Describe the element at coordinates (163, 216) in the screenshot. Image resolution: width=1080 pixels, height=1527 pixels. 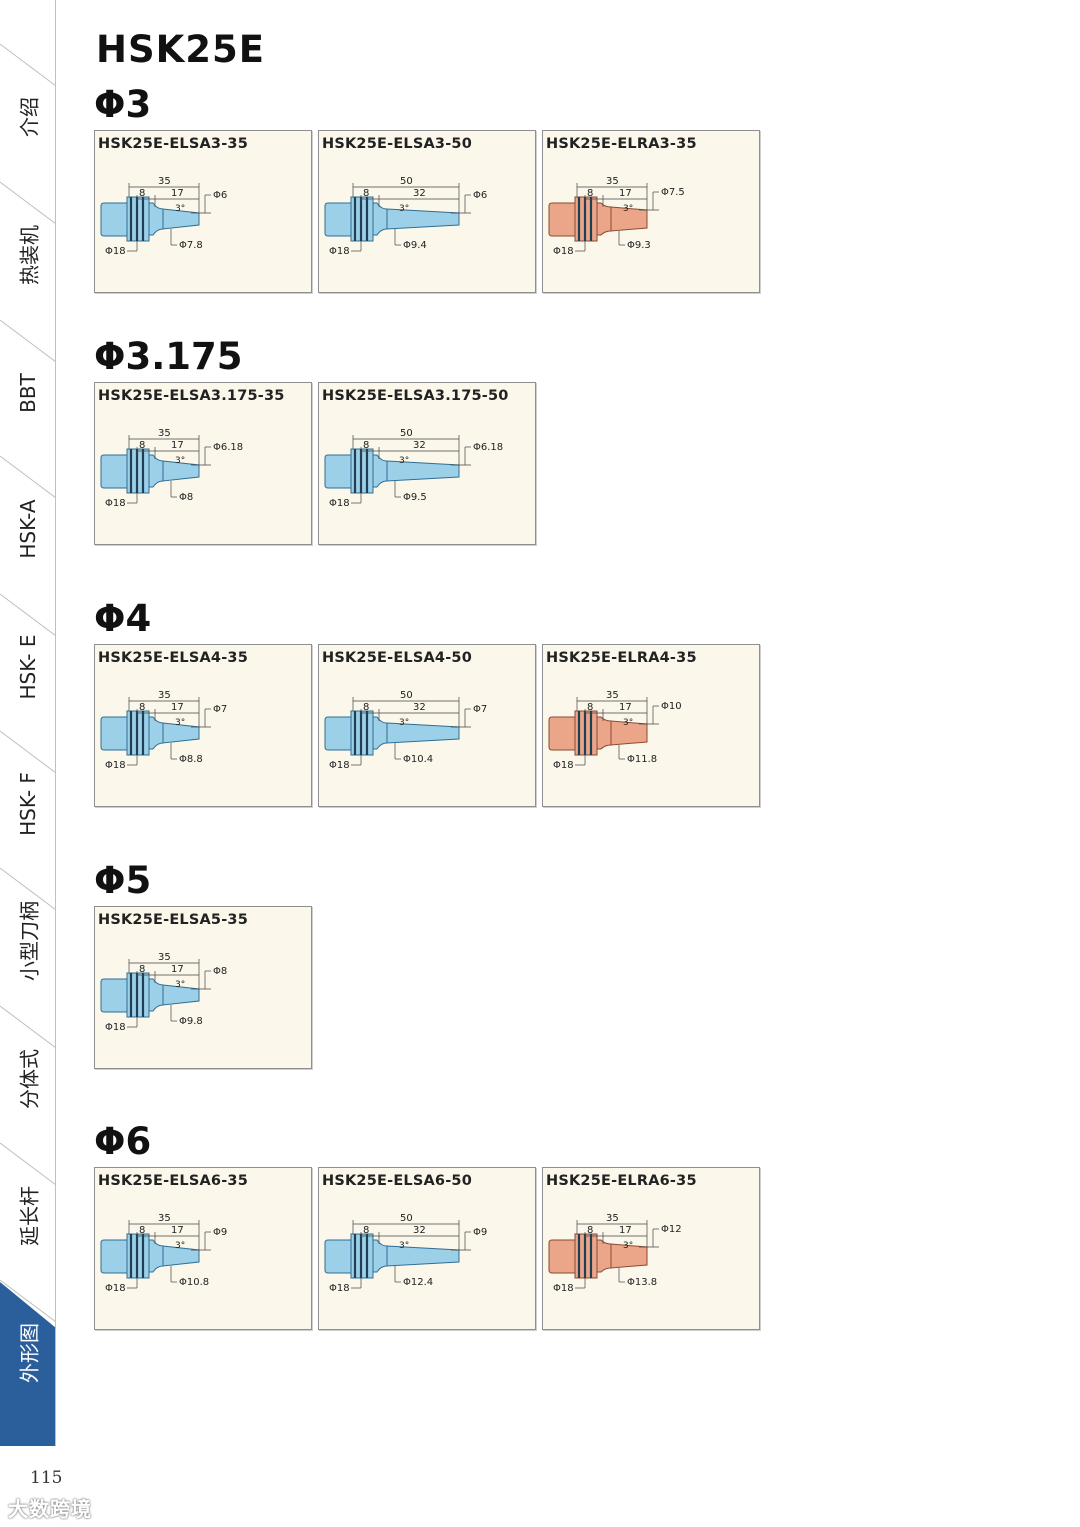
I see `holder-diagram: 35 8 17 3° Φ6 Φ18 Φ7.8` at that location.